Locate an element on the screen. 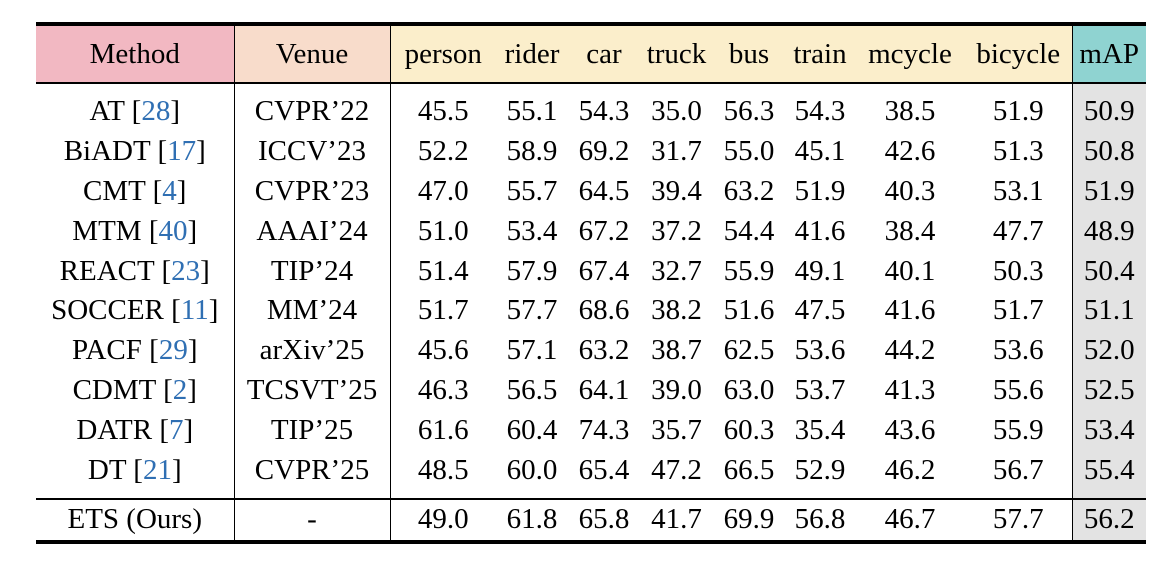  citation-link: 40 is located at coordinates (173, 230).